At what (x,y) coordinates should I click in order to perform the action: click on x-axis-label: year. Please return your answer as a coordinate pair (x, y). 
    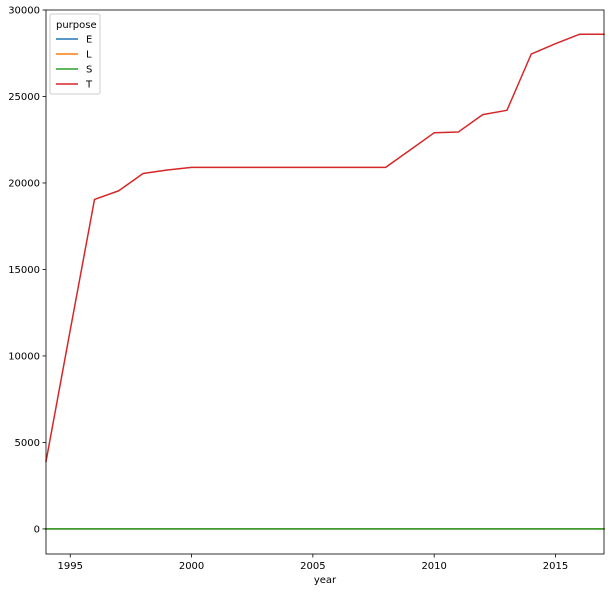
    Looking at the image, I should click on (325, 580).